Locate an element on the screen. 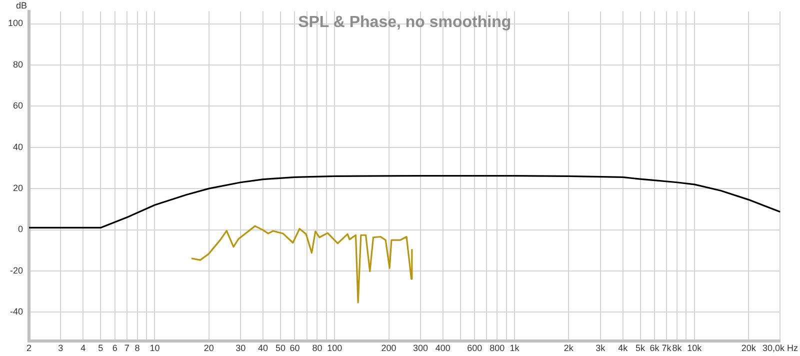 Image resolution: width=800 pixels, height=356 pixels. x-tick-label: 200 is located at coordinates (388, 347).